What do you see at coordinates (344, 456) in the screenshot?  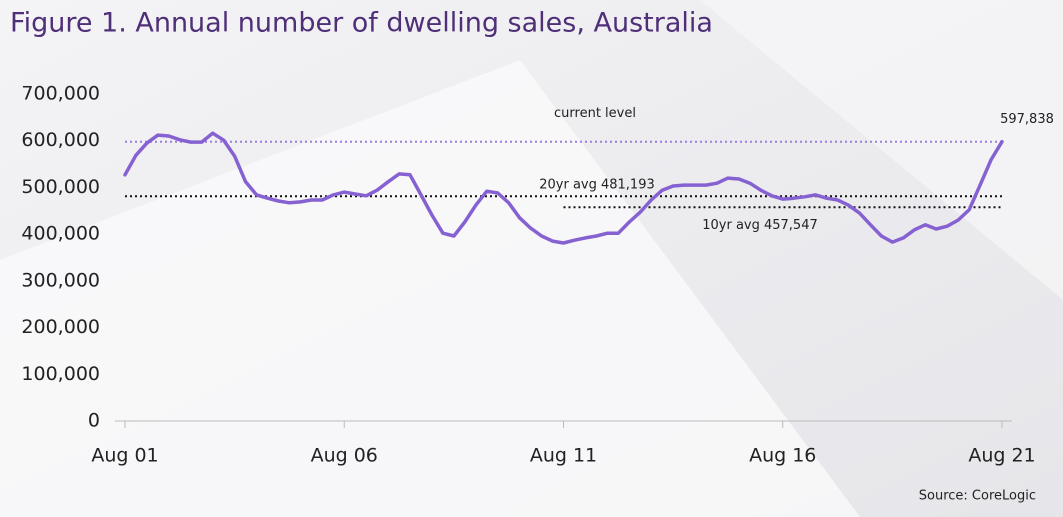 I see `x-tick-label: Aug 06` at bounding box center [344, 456].